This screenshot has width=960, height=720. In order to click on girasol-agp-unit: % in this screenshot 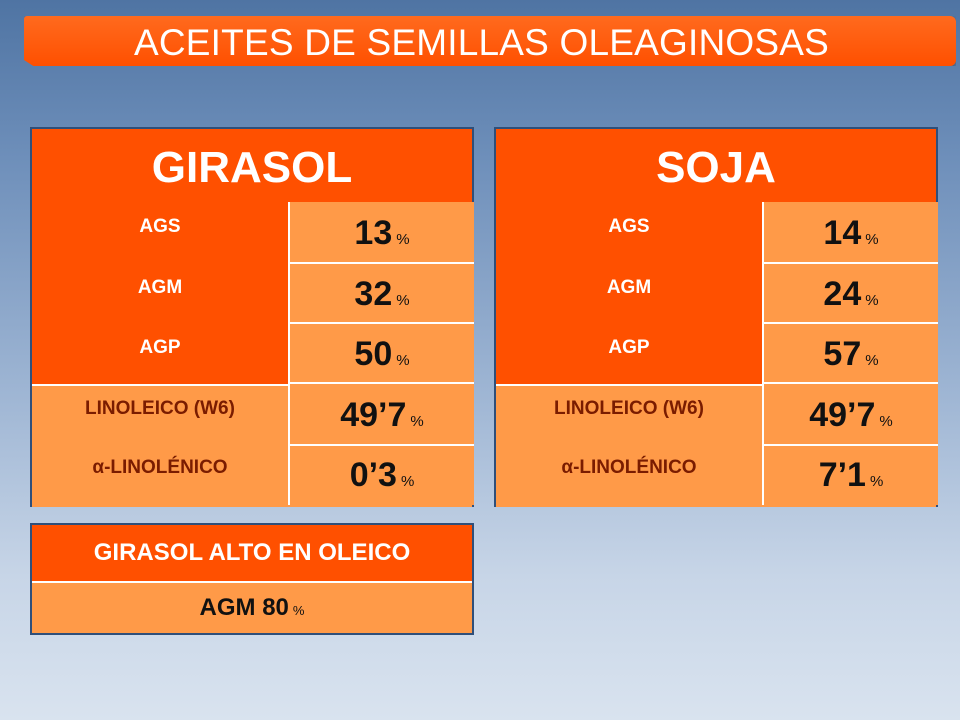, I will do `click(403, 360)`.